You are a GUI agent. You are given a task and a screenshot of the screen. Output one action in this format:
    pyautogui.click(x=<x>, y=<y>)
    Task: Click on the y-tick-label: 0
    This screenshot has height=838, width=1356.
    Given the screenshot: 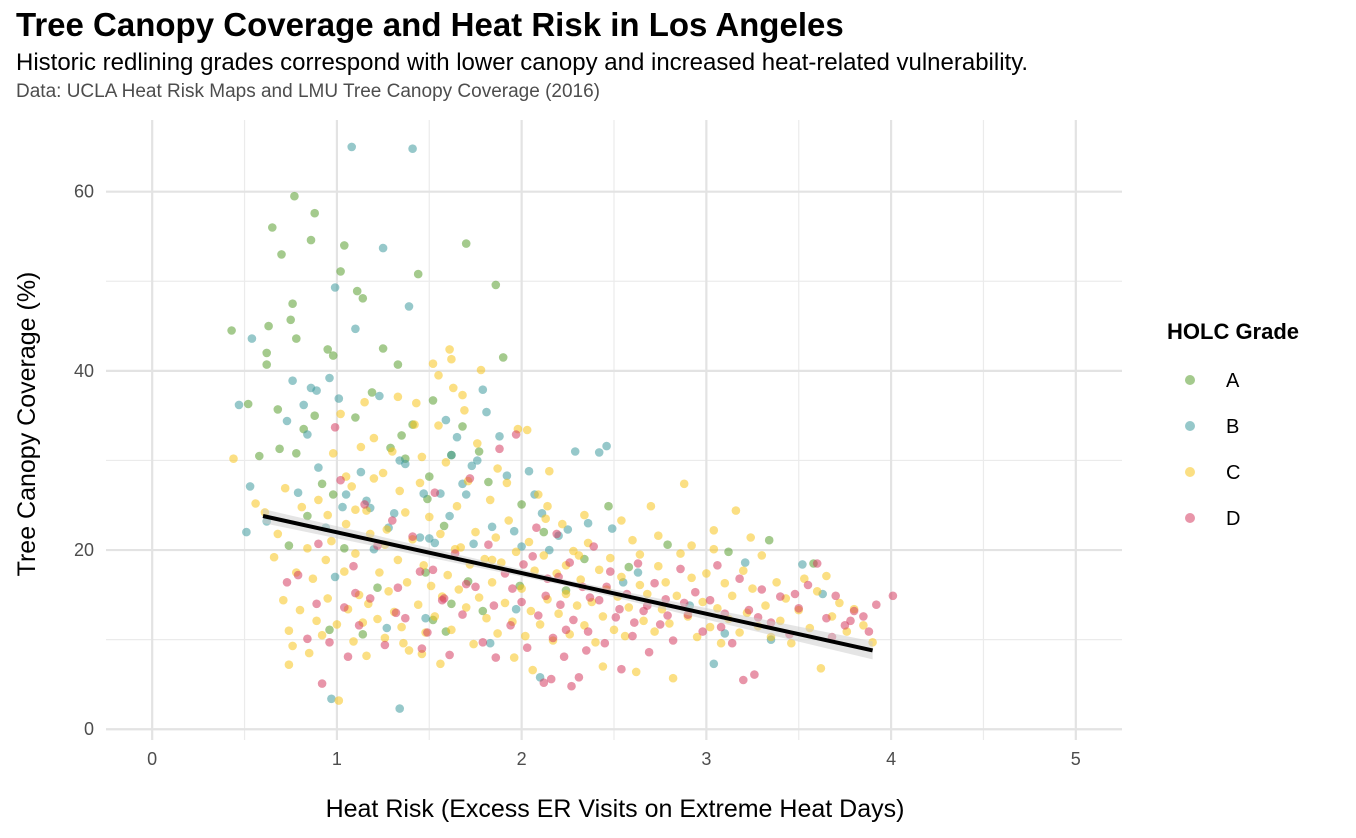 What is the action you would take?
    pyautogui.click(x=89, y=729)
    